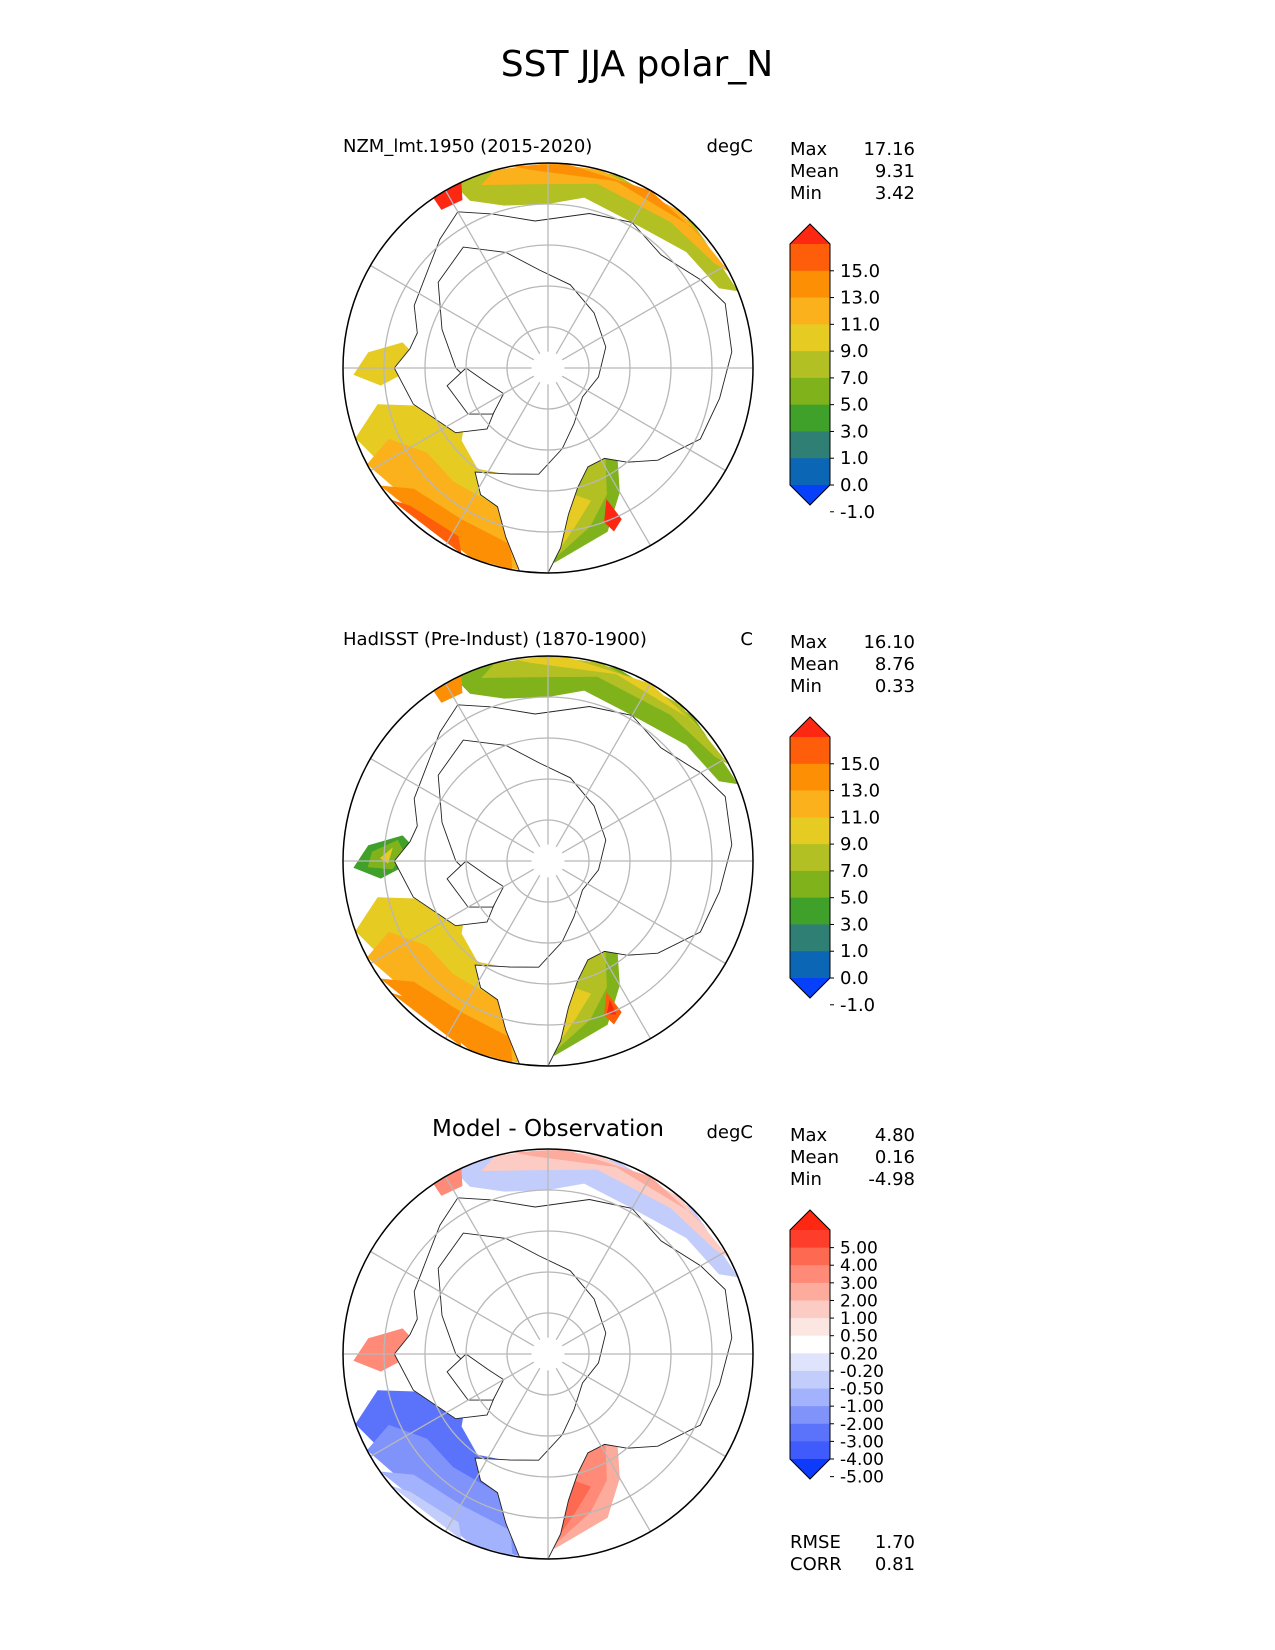 The image size is (1275, 1650). What do you see at coordinates (862, 1372) in the screenshot?
I see `colorbar-tick-label: -0.20` at bounding box center [862, 1372].